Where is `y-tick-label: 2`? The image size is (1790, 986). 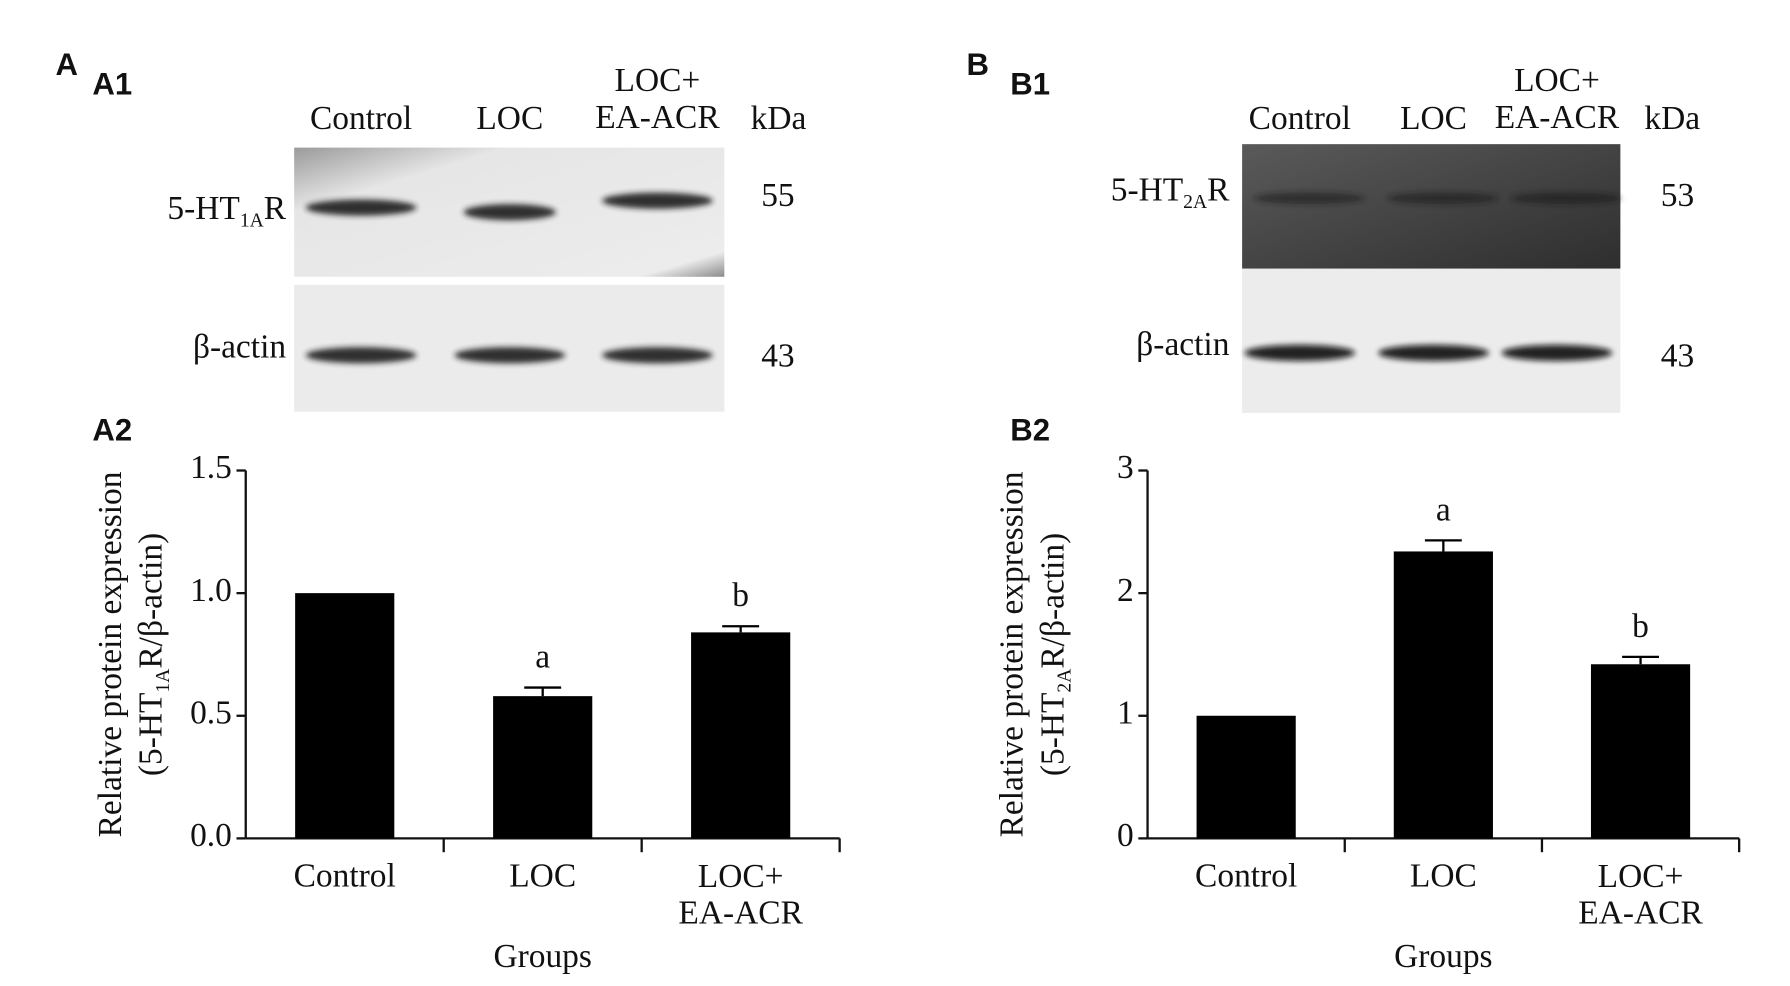 y-tick-label: 2 is located at coordinates (1125, 590).